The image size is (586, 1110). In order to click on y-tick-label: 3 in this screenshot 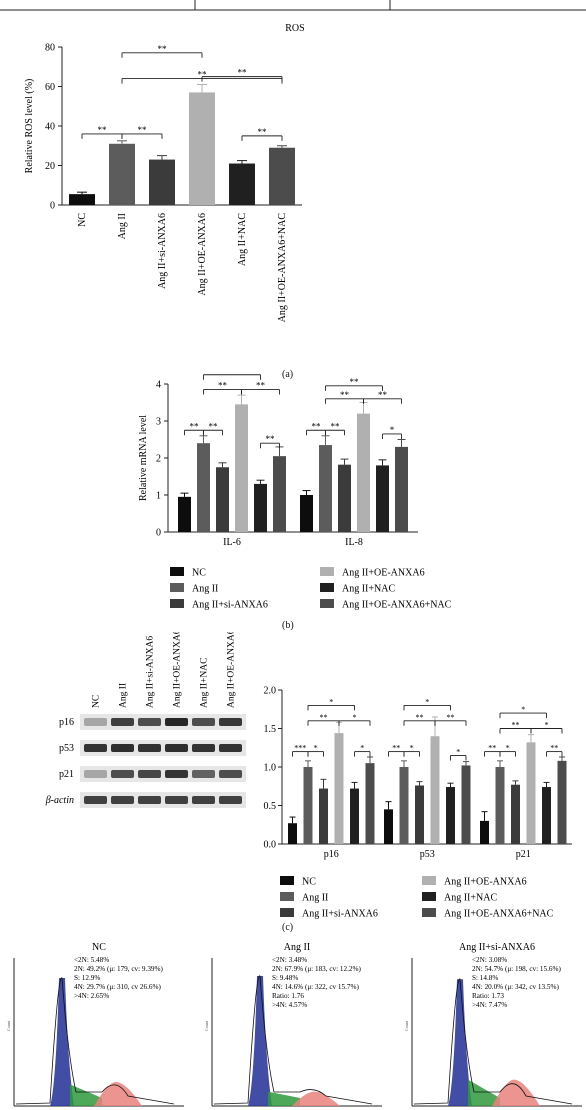, I will do `click(158, 422)`.